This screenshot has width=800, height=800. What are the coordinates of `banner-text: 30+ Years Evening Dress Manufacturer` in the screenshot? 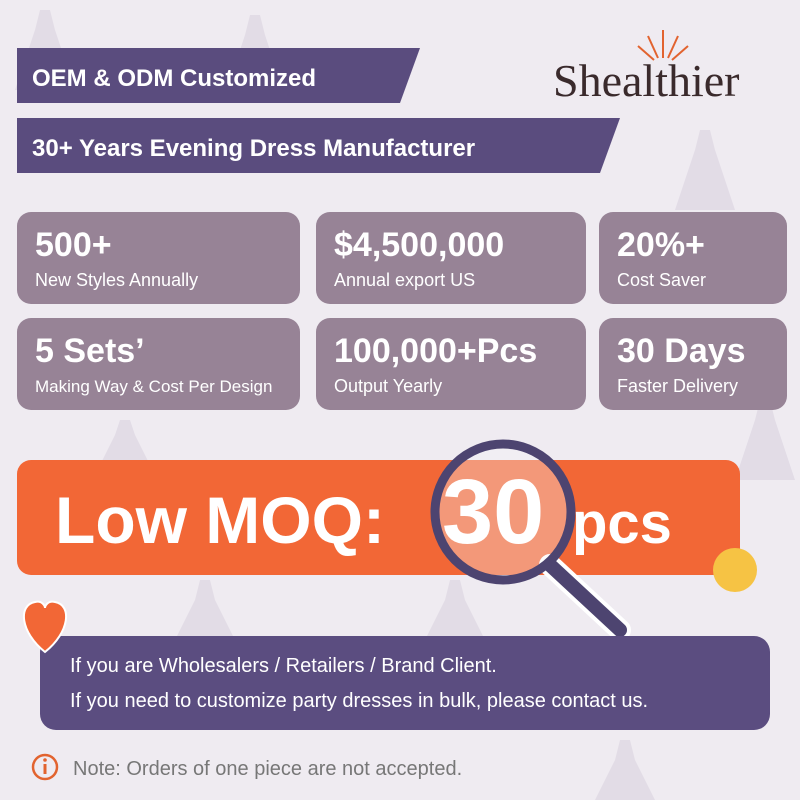 It's located at (253, 148).